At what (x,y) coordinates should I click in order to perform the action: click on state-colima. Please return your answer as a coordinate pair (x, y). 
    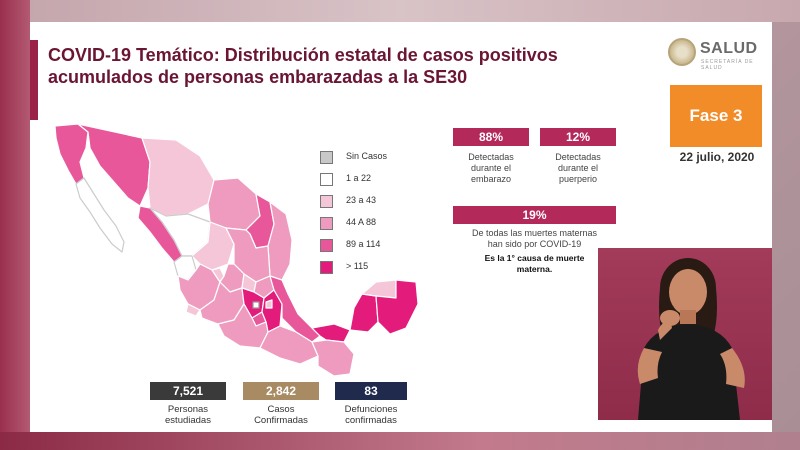
    Looking at the image, I should click on (193, 310).